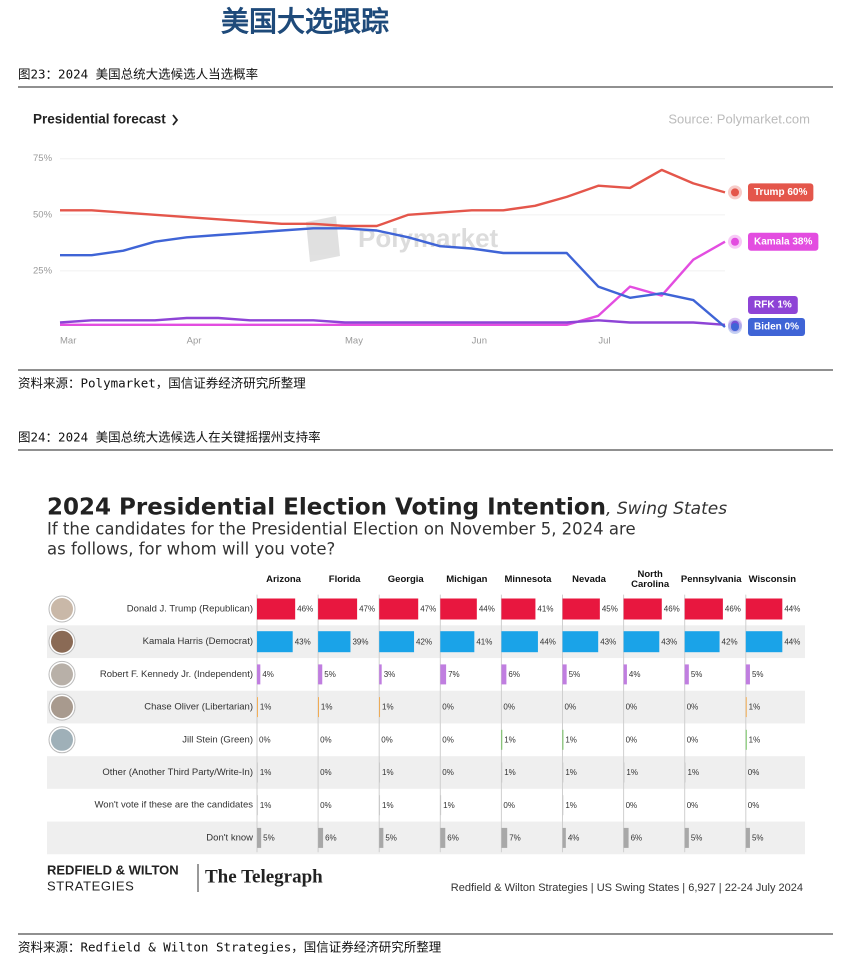  What do you see at coordinates (610, 609) in the screenshot?
I see `value-label: 45%` at bounding box center [610, 609].